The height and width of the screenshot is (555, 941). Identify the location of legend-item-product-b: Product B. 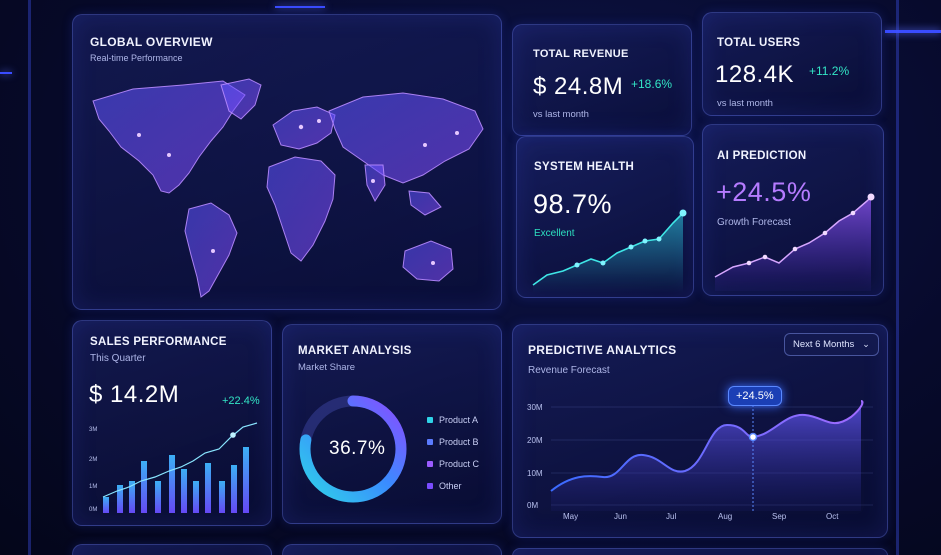
(453, 442).